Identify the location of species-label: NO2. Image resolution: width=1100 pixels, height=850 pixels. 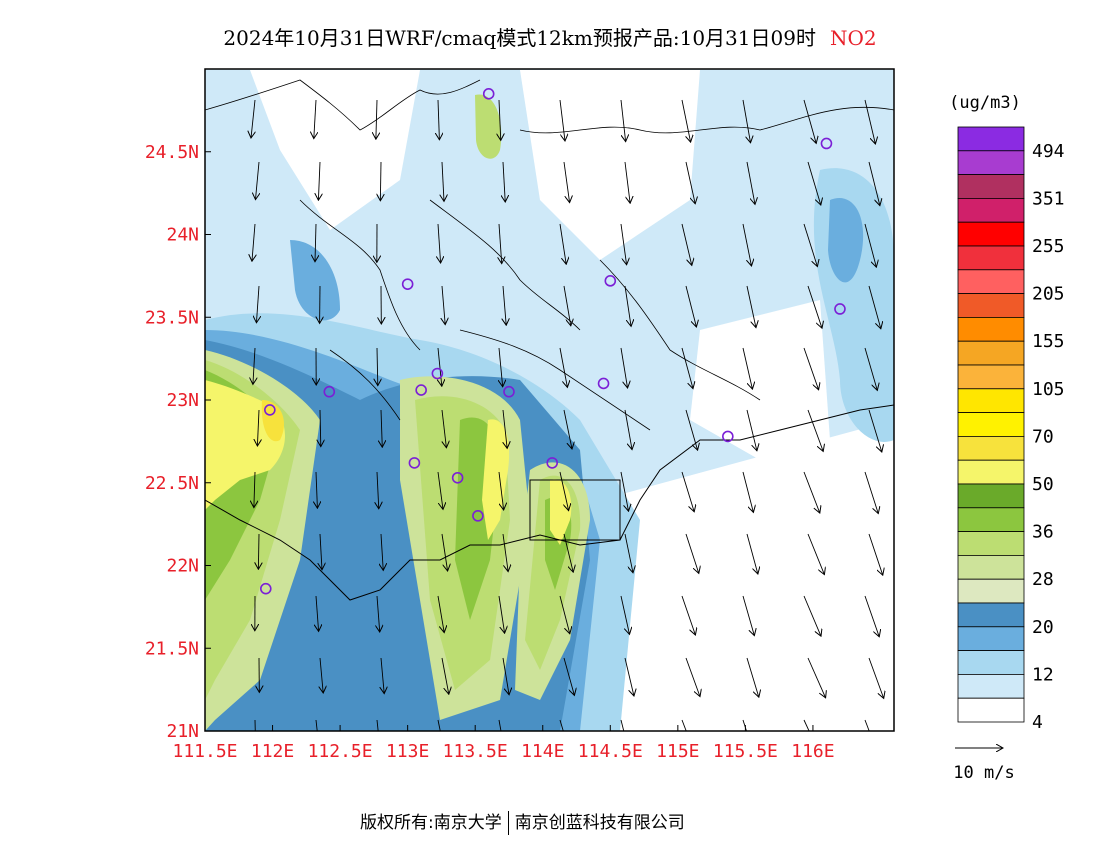
(853, 38).